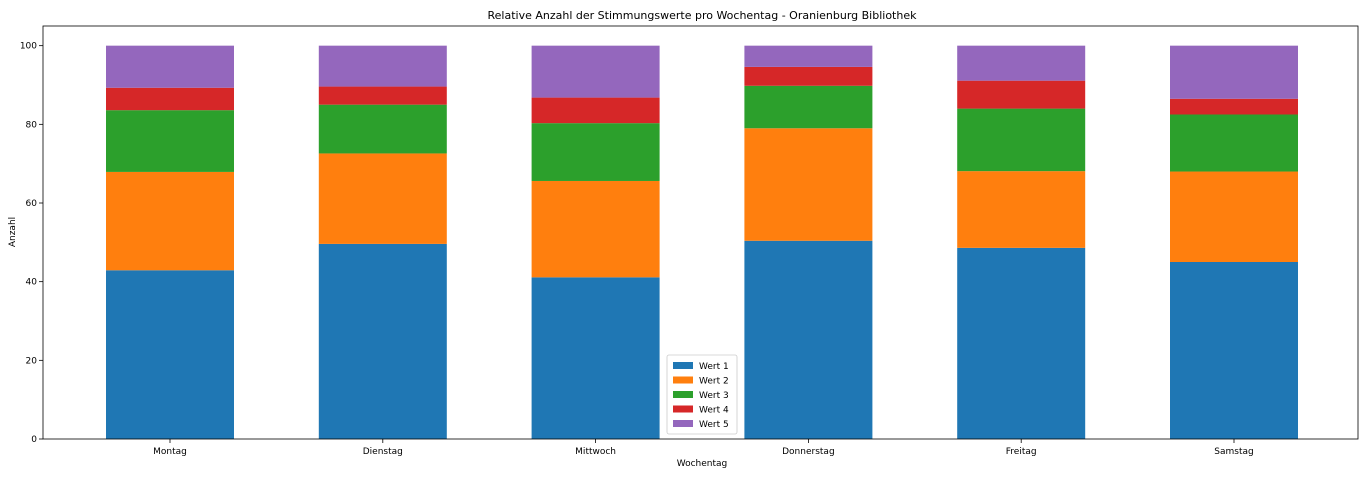 The height and width of the screenshot is (479, 1366). I want to click on legend: Wert 1 Wert 2 Wert 3 Wert 4 Wert 5, so click(702, 394).